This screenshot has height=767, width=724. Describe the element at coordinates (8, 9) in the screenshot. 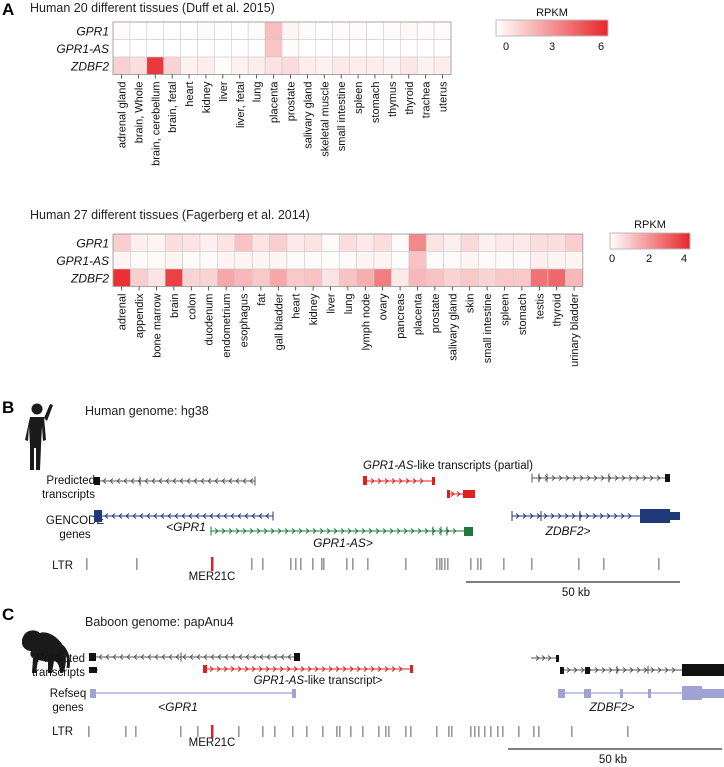

I see `panel-a-label: A` at that location.